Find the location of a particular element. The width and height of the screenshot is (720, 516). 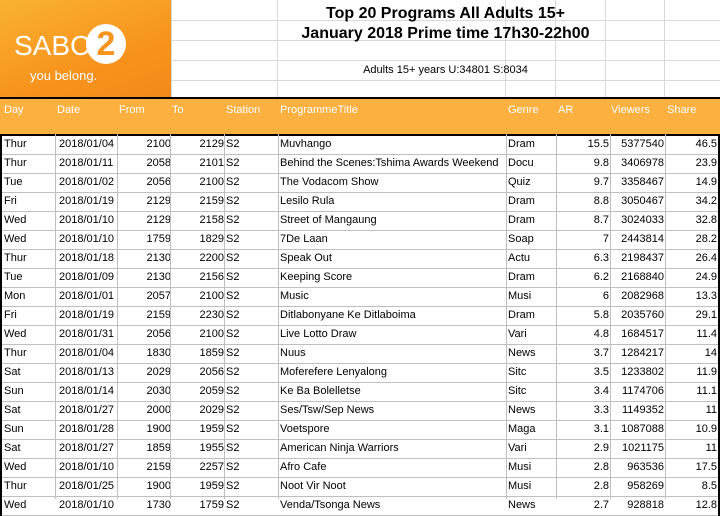

col-from: From is located at coordinates (132, 110).